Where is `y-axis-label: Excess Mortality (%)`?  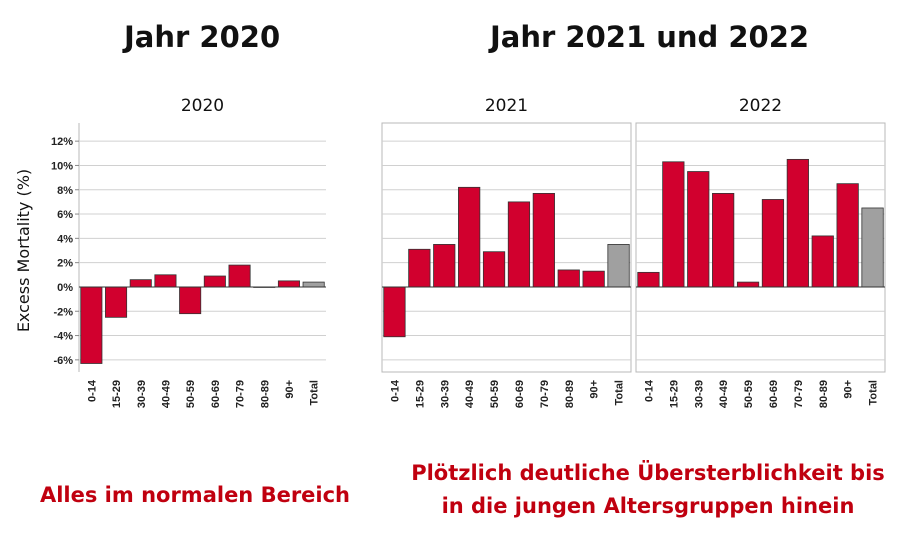
y-axis-label: Excess Mortality (%) is located at coordinates (23, 250).